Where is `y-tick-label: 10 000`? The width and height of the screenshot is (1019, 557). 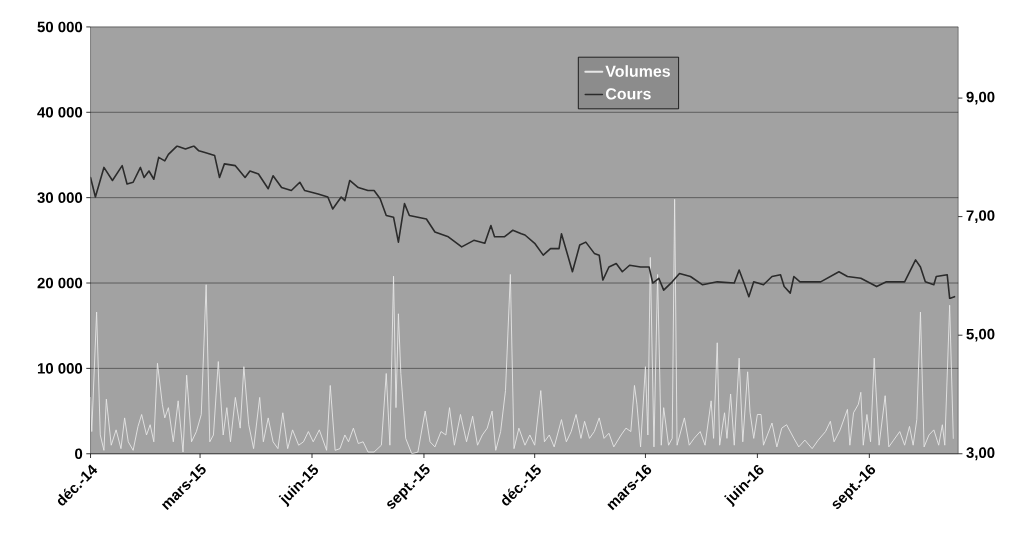 y-tick-label: 10 000 is located at coordinates (60, 368).